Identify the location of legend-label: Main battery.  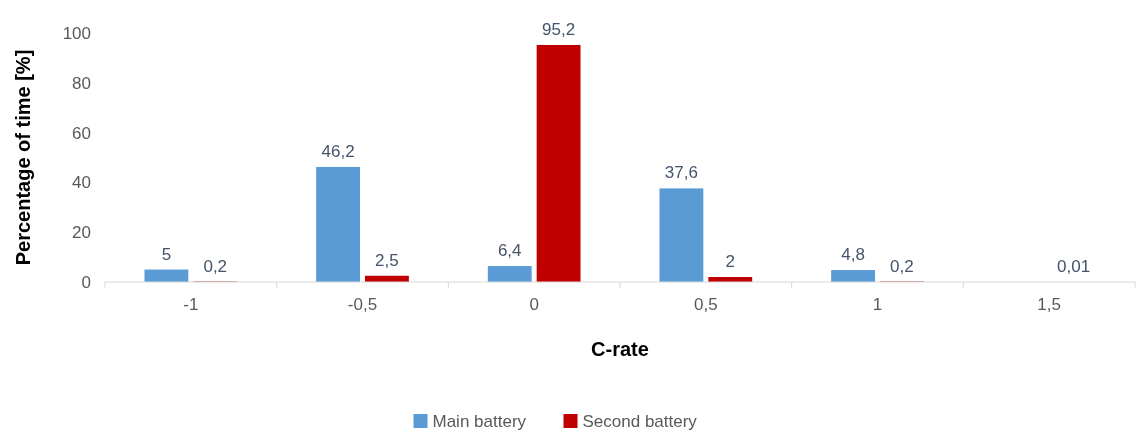
(479, 421).